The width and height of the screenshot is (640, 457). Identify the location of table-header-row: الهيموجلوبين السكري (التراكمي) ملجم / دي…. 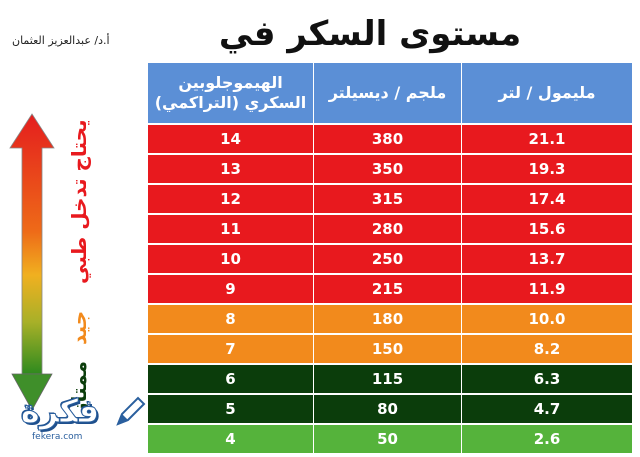
(390, 93).